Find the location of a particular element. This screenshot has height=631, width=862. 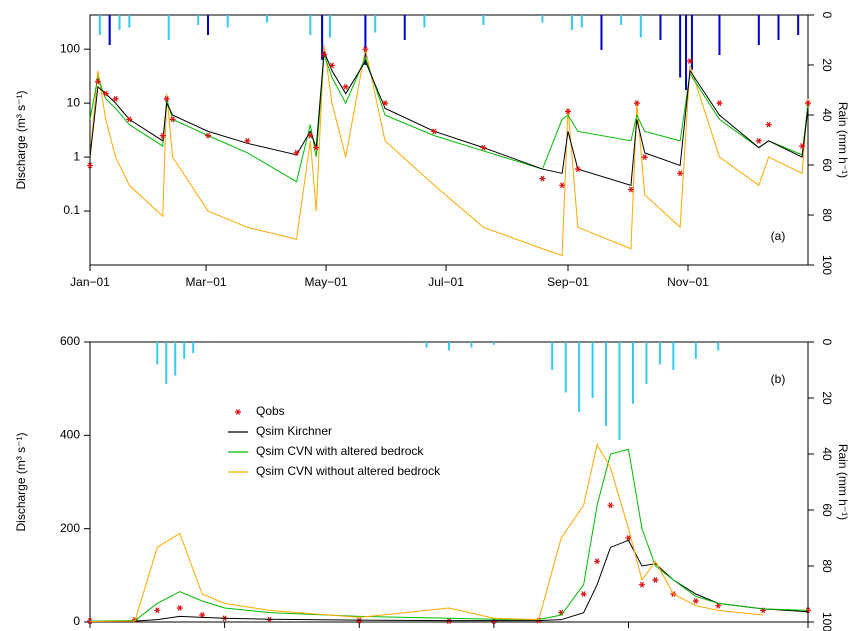

legend-label: Qobs is located at coordinates (270, 411).